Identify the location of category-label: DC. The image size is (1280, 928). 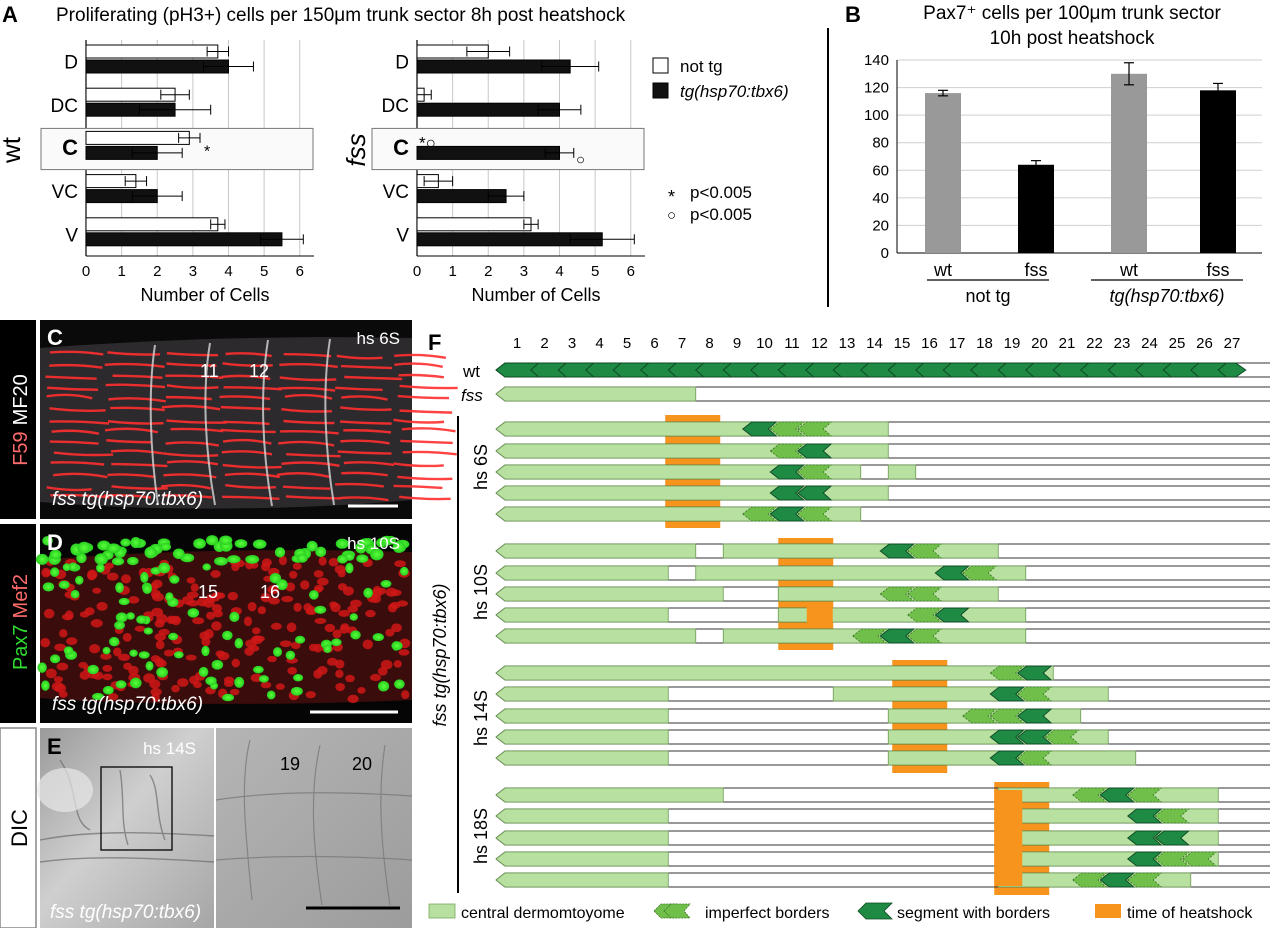
(395, 106).